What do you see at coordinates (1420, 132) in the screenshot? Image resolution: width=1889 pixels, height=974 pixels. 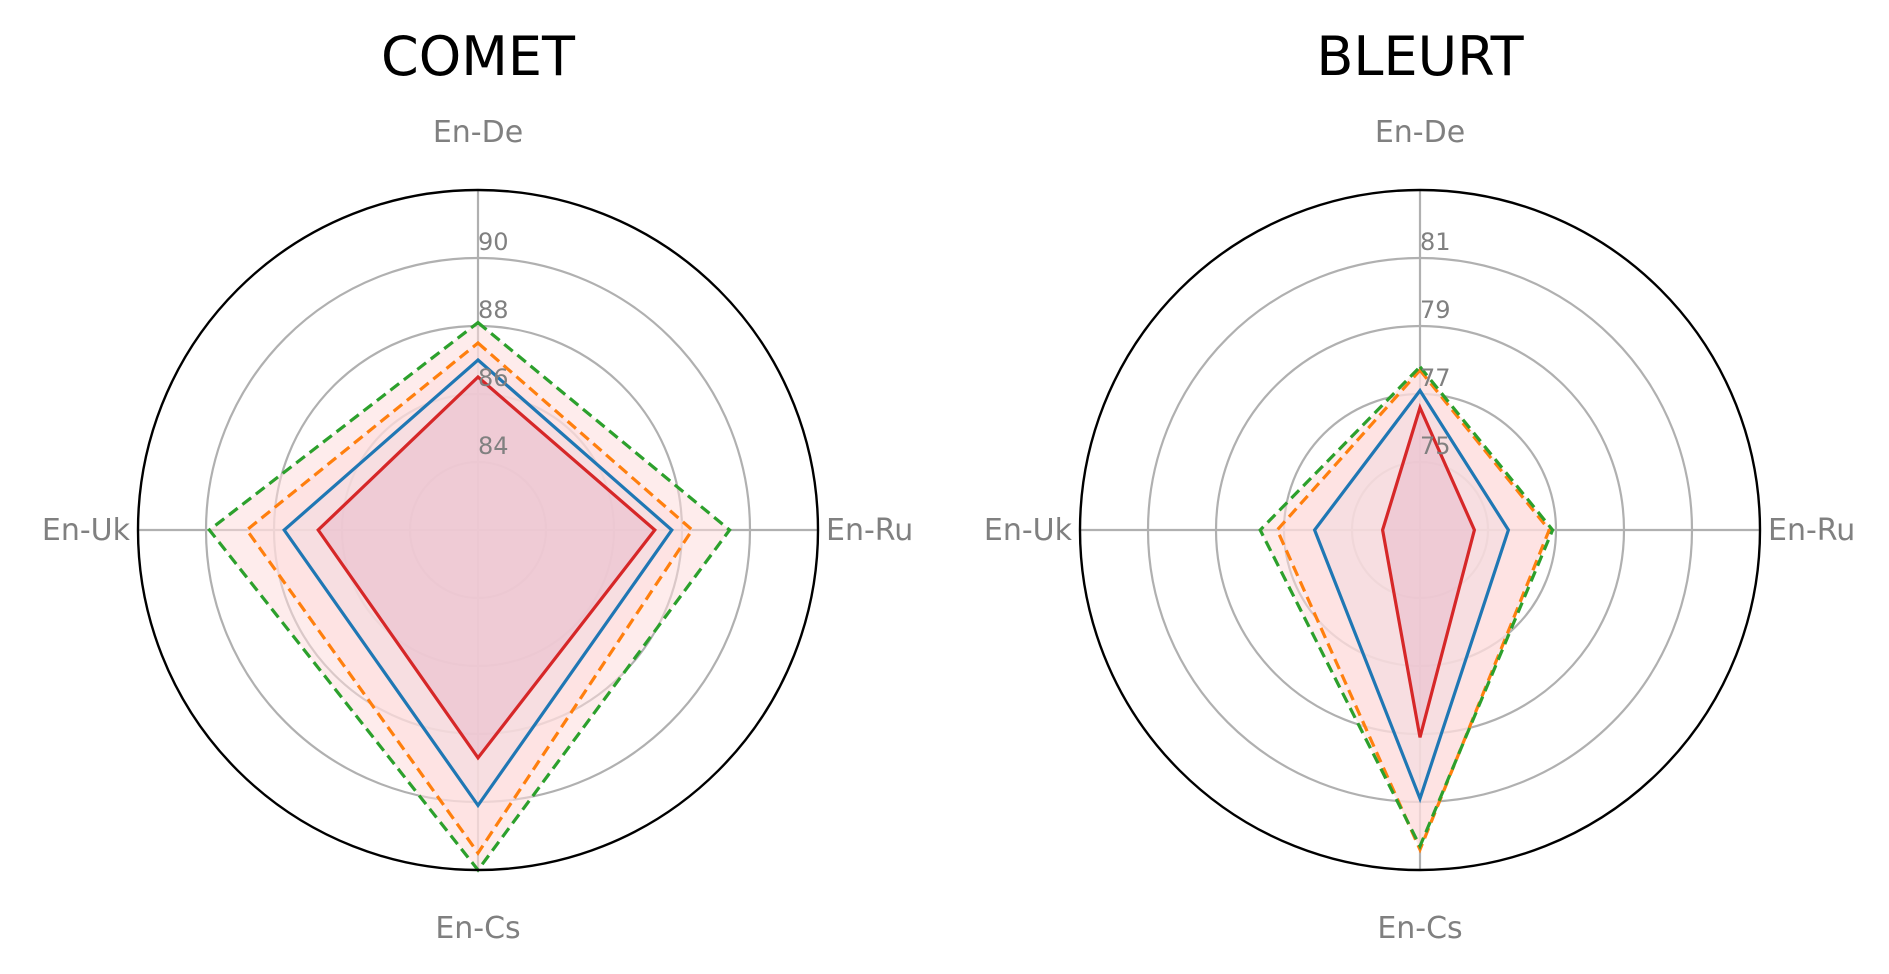 I see `bleurt-axis-label-en-de: En-De` at bounding box center [1420, 132].